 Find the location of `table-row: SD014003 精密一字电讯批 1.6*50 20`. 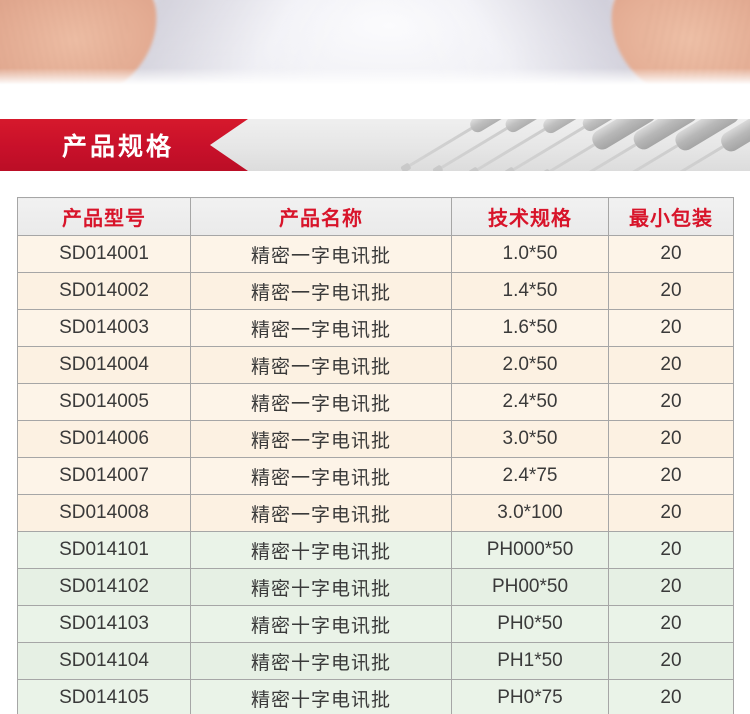

table-row: SD014003 精密一字电讯批 1.6*50 20 is located at coordinates (375, 328).